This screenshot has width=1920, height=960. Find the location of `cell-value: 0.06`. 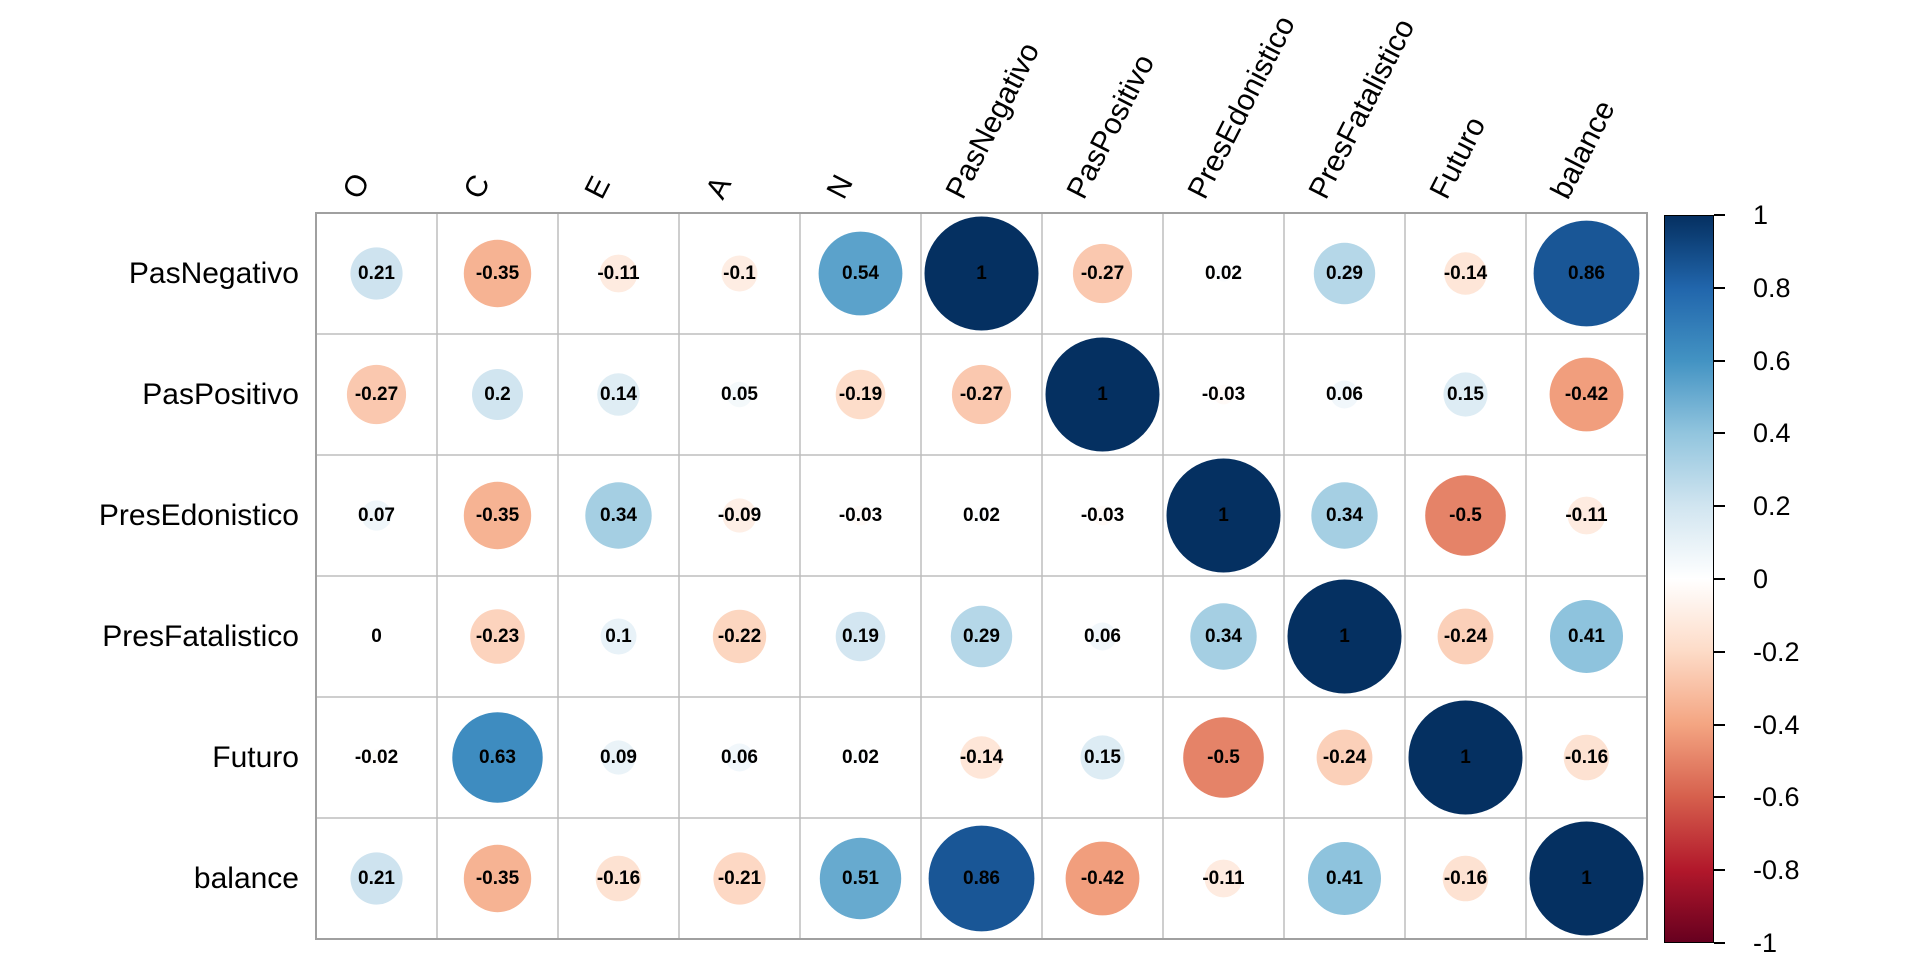

cell-value: 0.06 is located at coordinates (1102, 636).